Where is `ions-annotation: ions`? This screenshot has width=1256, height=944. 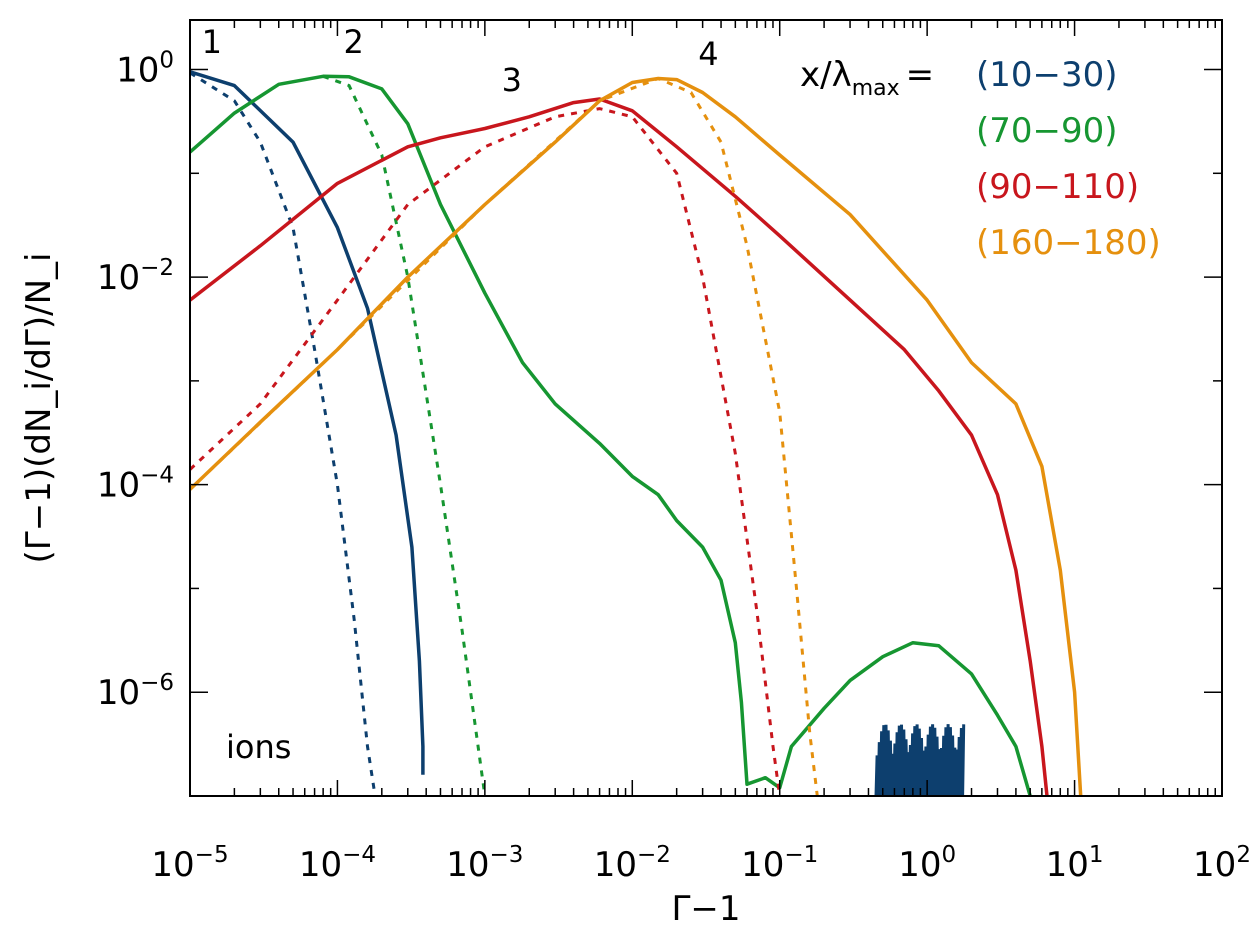
ions-annotation: ions is located at coordinates (258, 747).